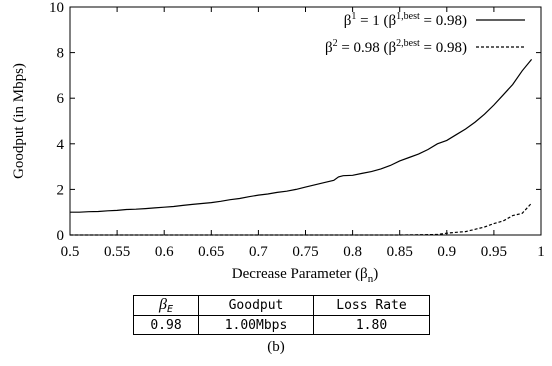 The width and height of the screenshot is (552, 366). Describe the element at coordinates (211, 252) in the screenshot. I see `x-tick-label: 0.65` at that location.